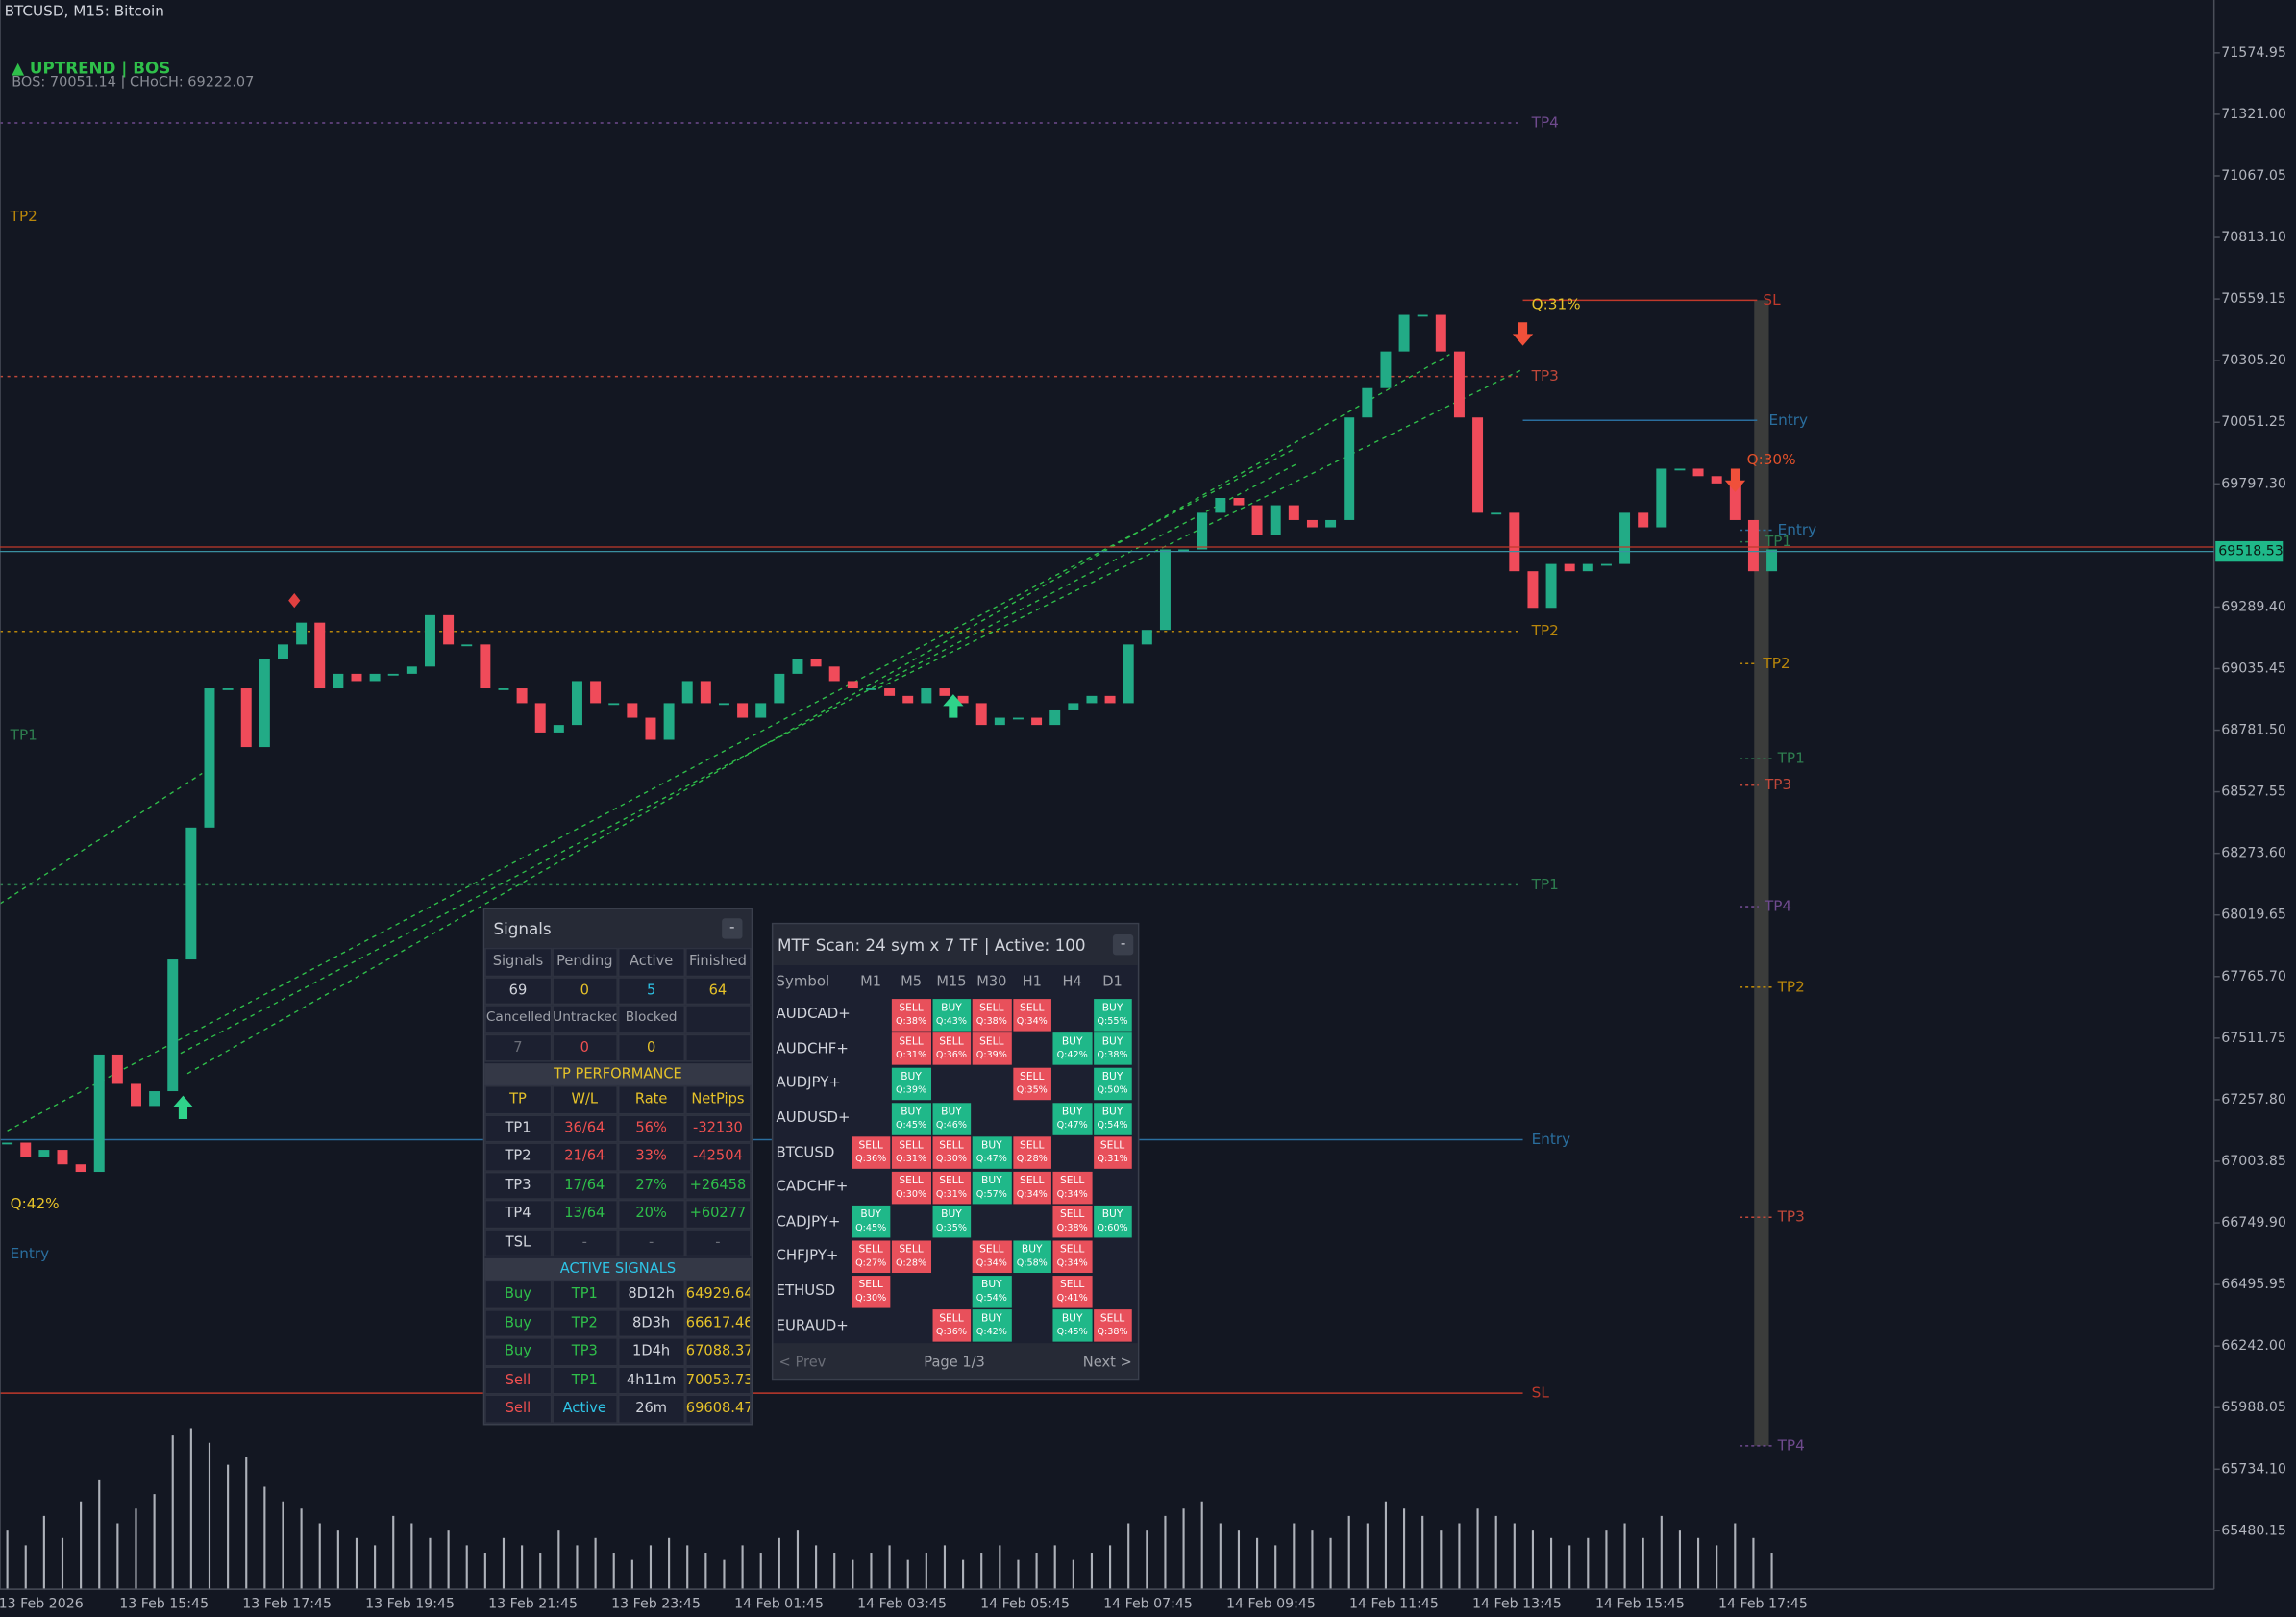 The width and height of the screenshot is (2296, 1617). What do you see at coordinates (164, 1603) in the screenshot?
I see `x-tick-label: 13 Feb 15:45` at bounding box center [164, 1603].